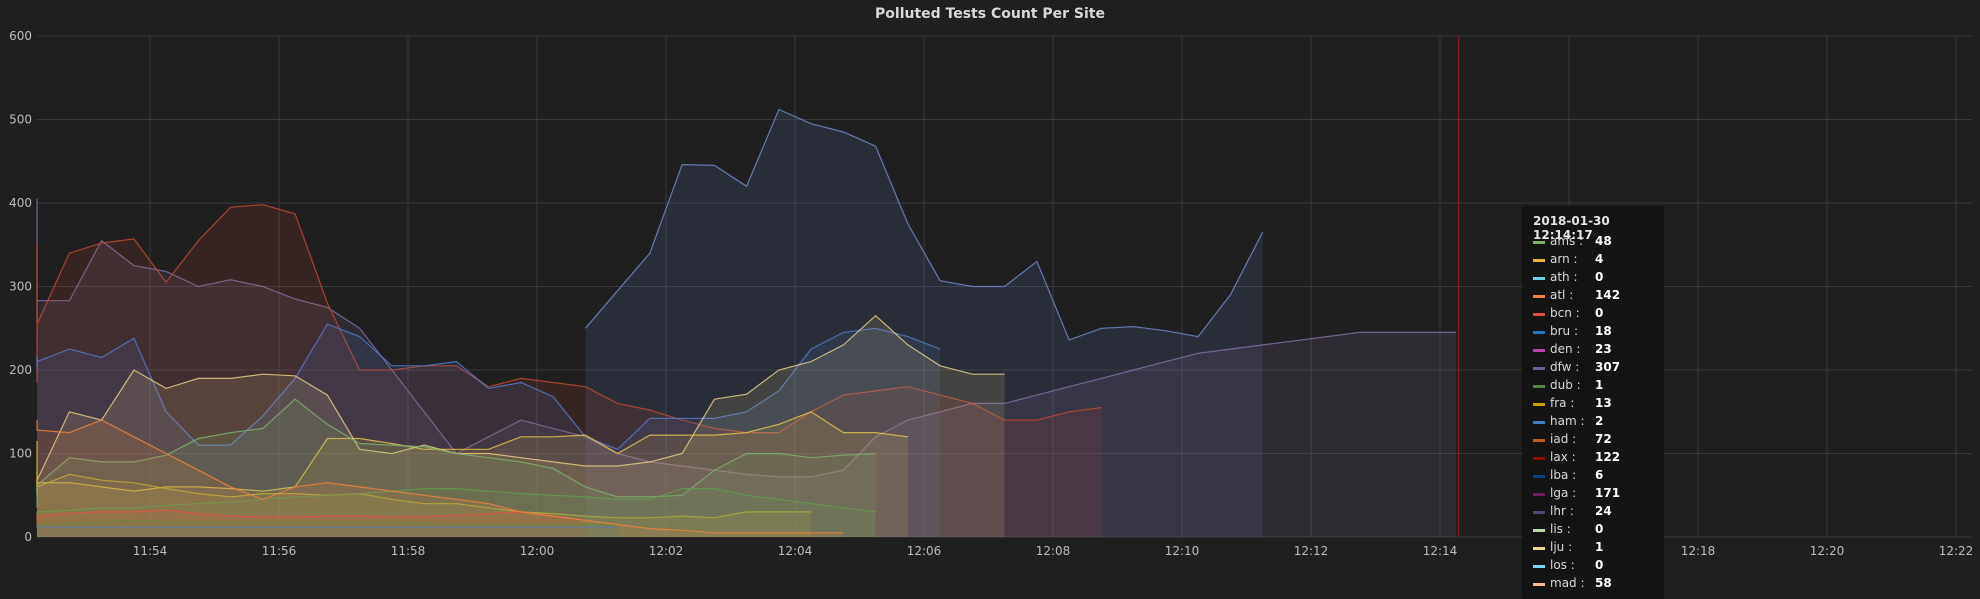 The height and width of the screenshot is (599, 1980). What do you see at coordinates (1561, 547) in the screenshot?
I see `tooltip-series-name: lju :` at bounding box center [1561, 547].